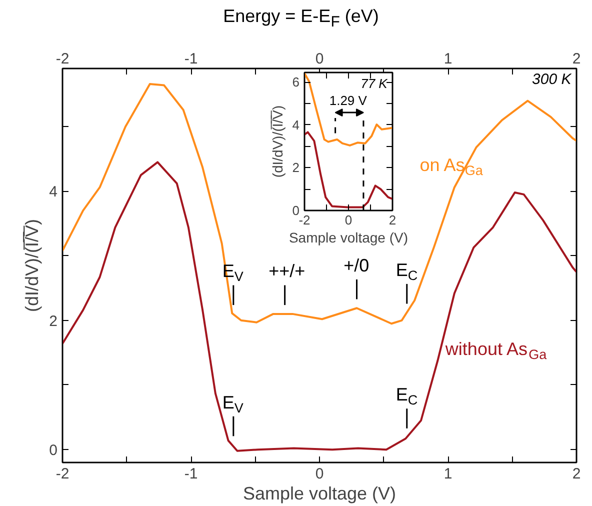  I want to click on annotation: +/0, so click(357, 265).